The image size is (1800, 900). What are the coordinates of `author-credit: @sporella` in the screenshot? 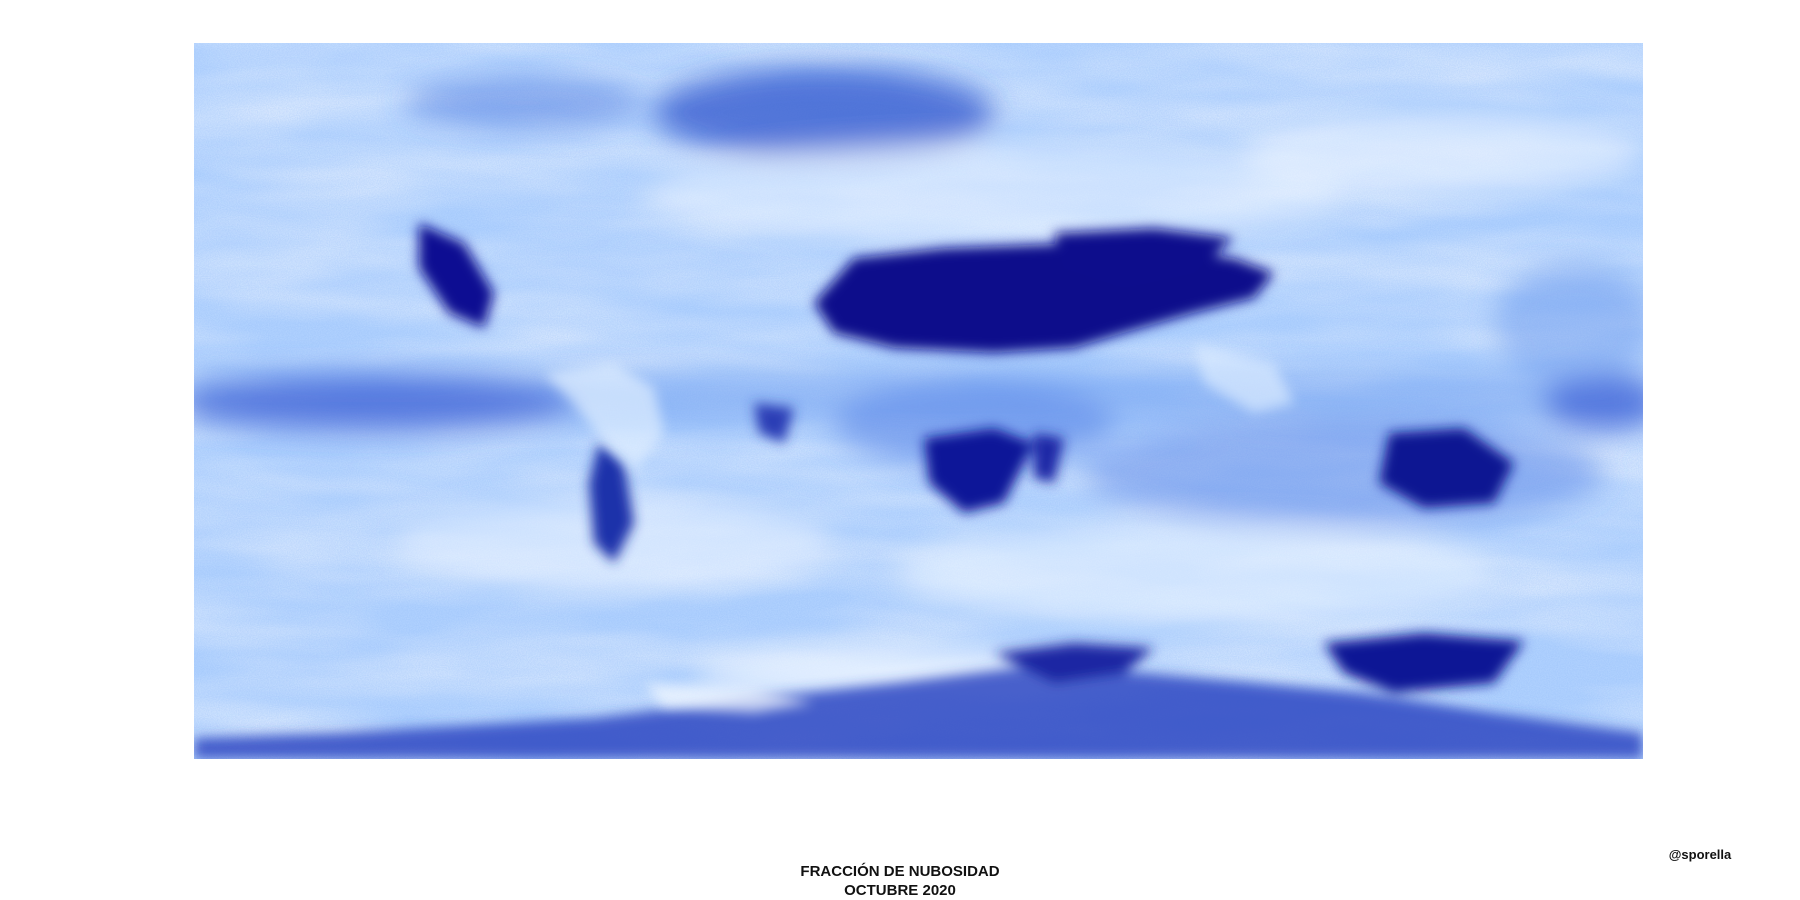 It's located at (1700, 854).